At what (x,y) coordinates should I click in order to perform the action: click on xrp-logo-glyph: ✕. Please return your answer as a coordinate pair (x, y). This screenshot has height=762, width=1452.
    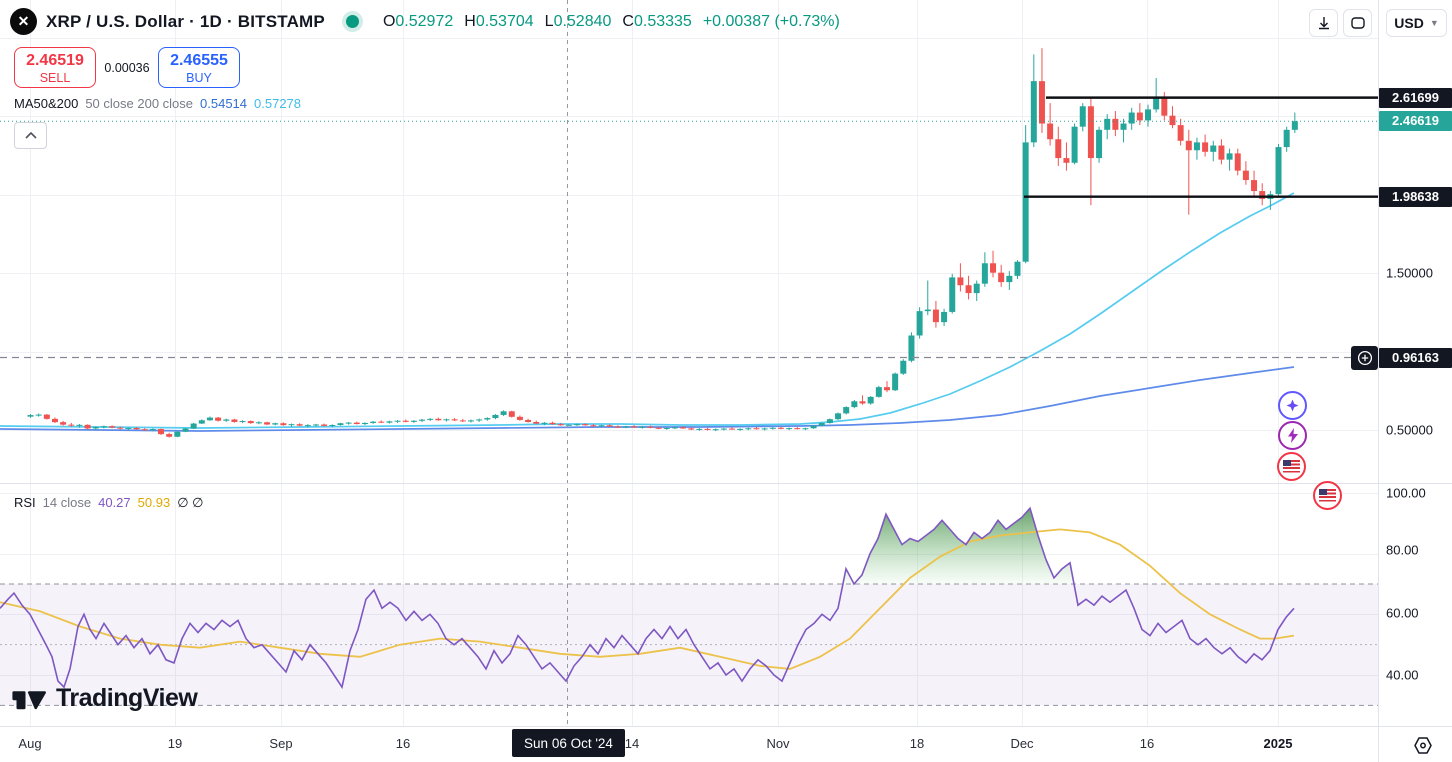
    Looking at the image, I should click on (23, 21).